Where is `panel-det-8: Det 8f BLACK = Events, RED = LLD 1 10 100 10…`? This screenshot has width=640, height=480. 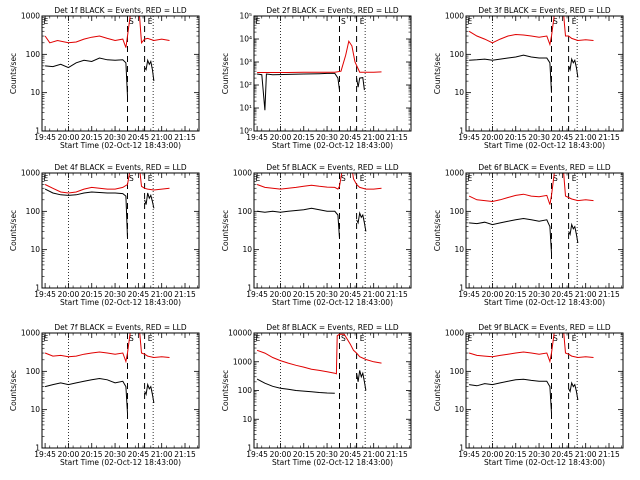
panel-det-8: Det 8f BLACK = Events, RED = LLD 1 10 100 10… is located at coordinates (316, 395).